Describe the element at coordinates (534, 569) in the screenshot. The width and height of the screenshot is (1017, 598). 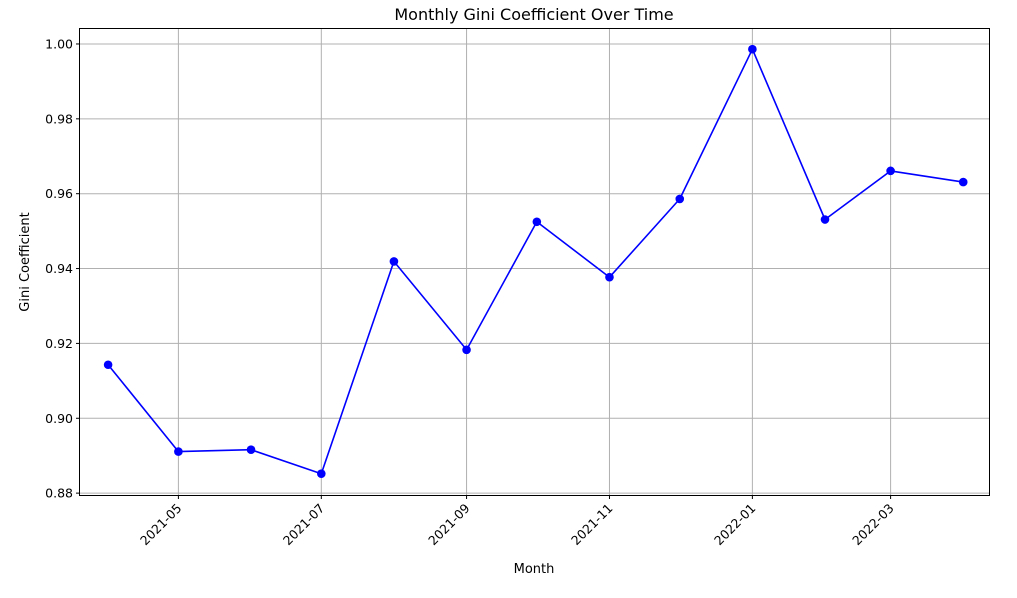
I see `x-axis-label: Month` at that location.